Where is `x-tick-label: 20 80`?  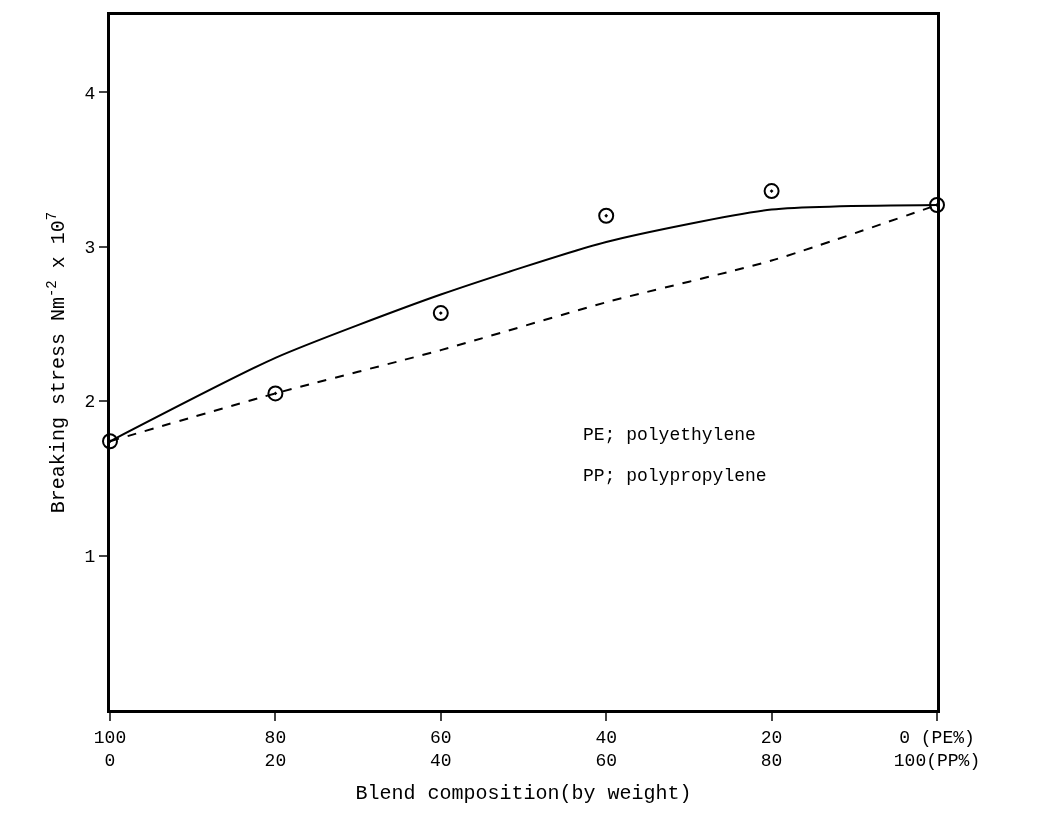 x-tick-label: 20 80 is located at coordinates (771, 749).